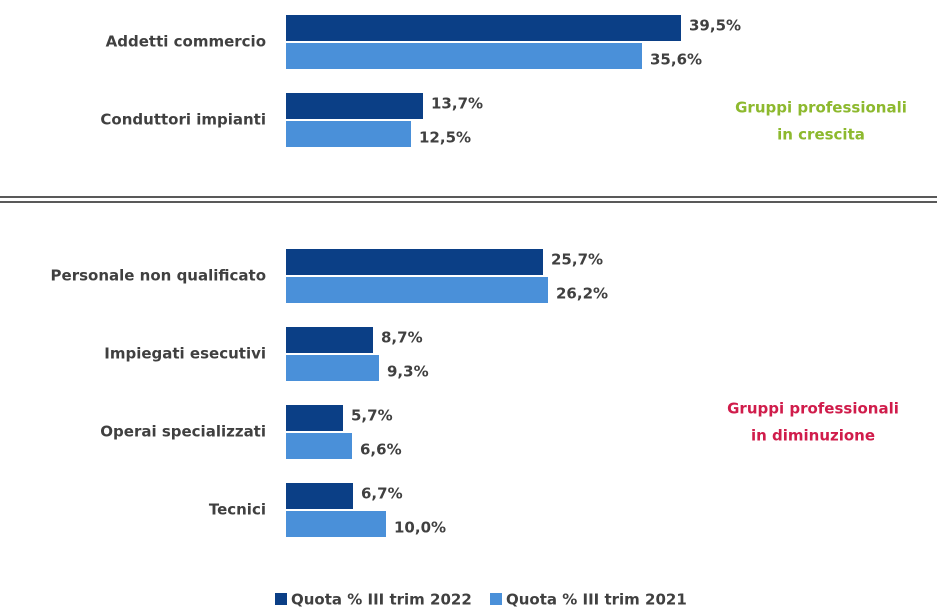 This screenshot has height=608, width=937. Describe the element at coordinates (158, 276) in the screenshot. I see `category-label: Personale non qualificato` at that location.